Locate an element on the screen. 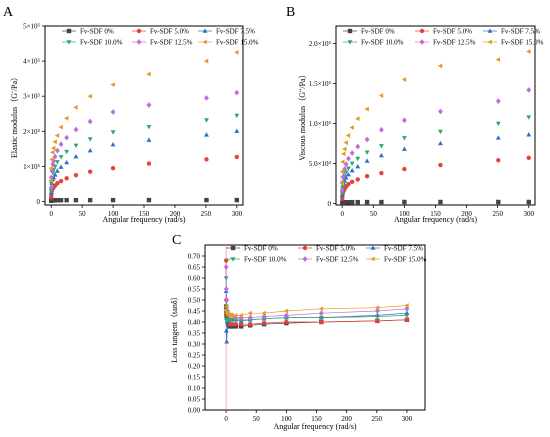  legend-label: Fv-SDF 12.5% is located at coordinates (454, 43).